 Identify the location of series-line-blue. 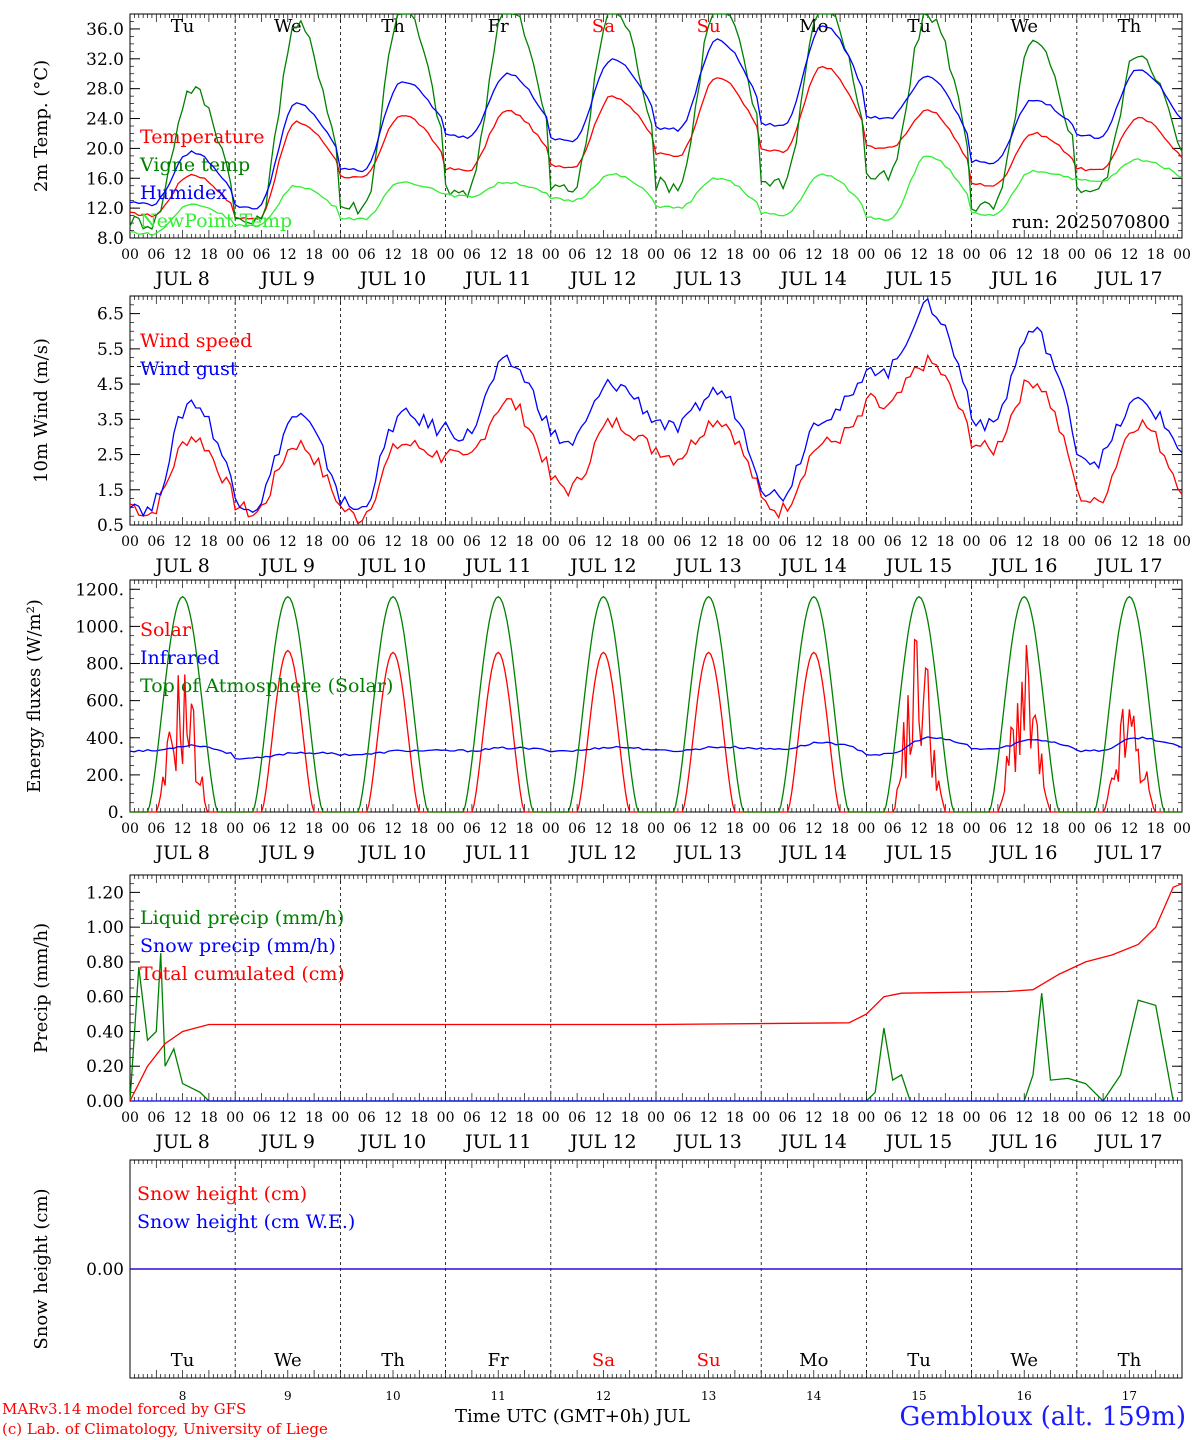
(656, 117).